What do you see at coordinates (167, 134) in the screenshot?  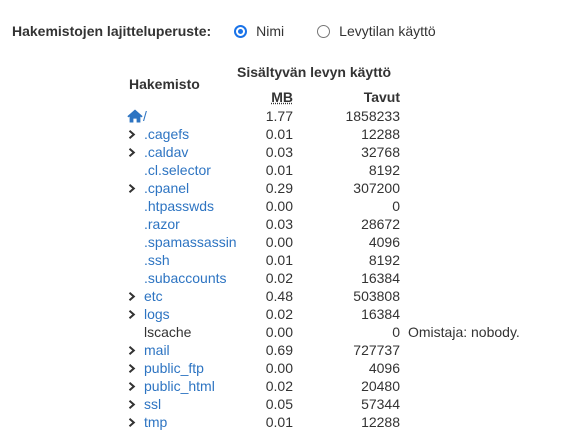 I see `directory-link: .cagefs` at bounding box center [167, 134].